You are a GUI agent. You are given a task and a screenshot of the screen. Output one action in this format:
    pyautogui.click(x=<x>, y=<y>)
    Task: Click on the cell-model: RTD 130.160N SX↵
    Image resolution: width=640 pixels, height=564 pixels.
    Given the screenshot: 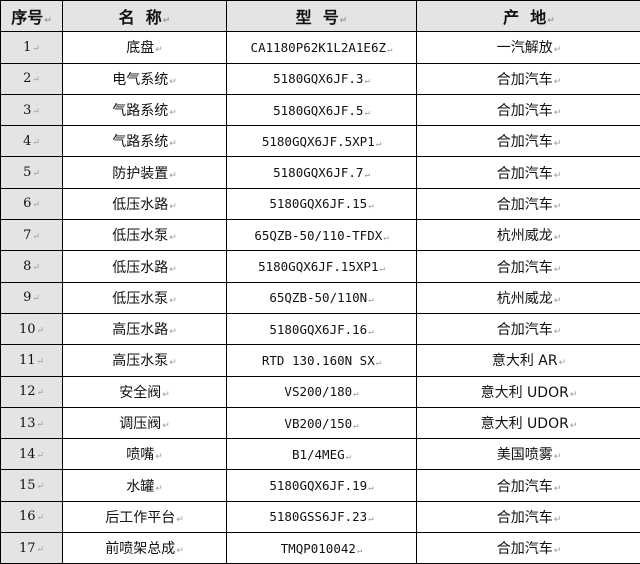 What is the action you would take?
    pyautogui.click(x=322, y=360)
    